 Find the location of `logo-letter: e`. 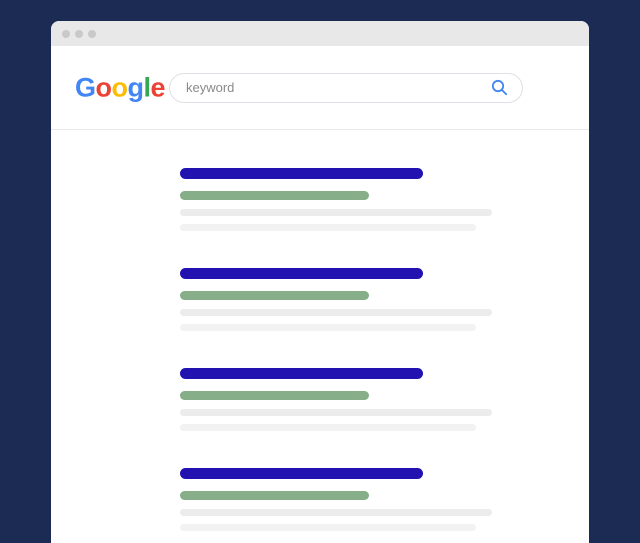

logo-letter: e is located at coordinates (158, 87).